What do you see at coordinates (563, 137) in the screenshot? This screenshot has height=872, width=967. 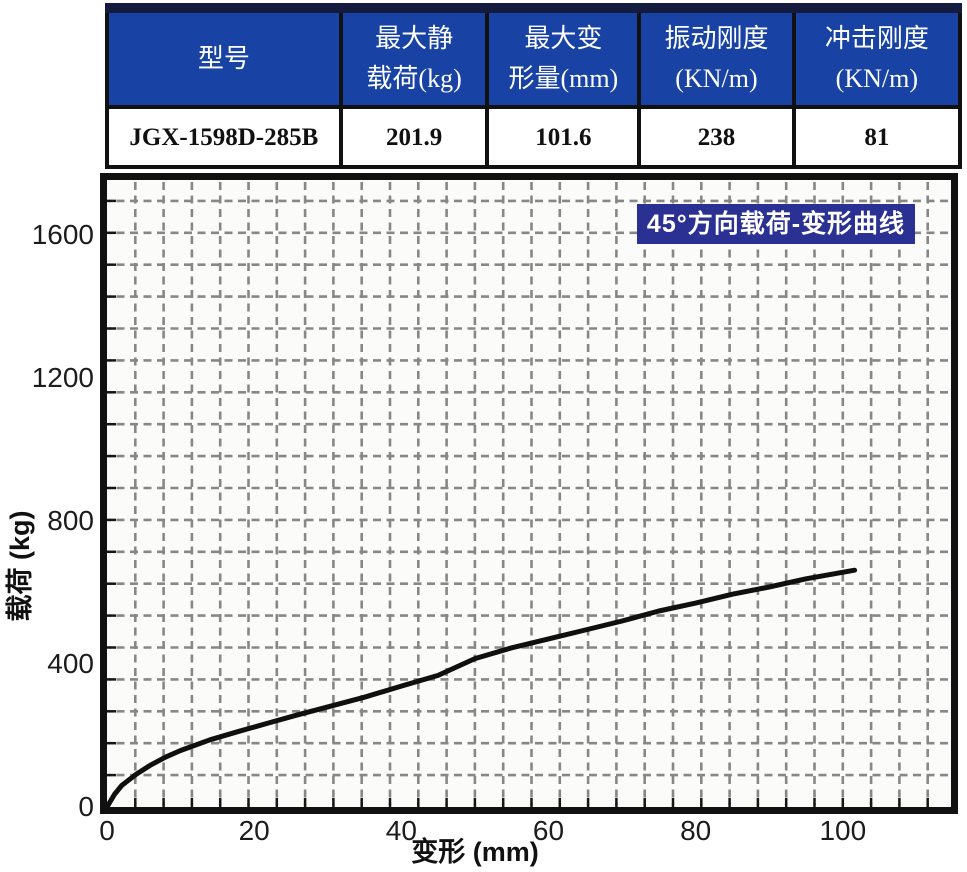 I see `cell-max-deformation: 101.6` at bounding box center [563, 137].